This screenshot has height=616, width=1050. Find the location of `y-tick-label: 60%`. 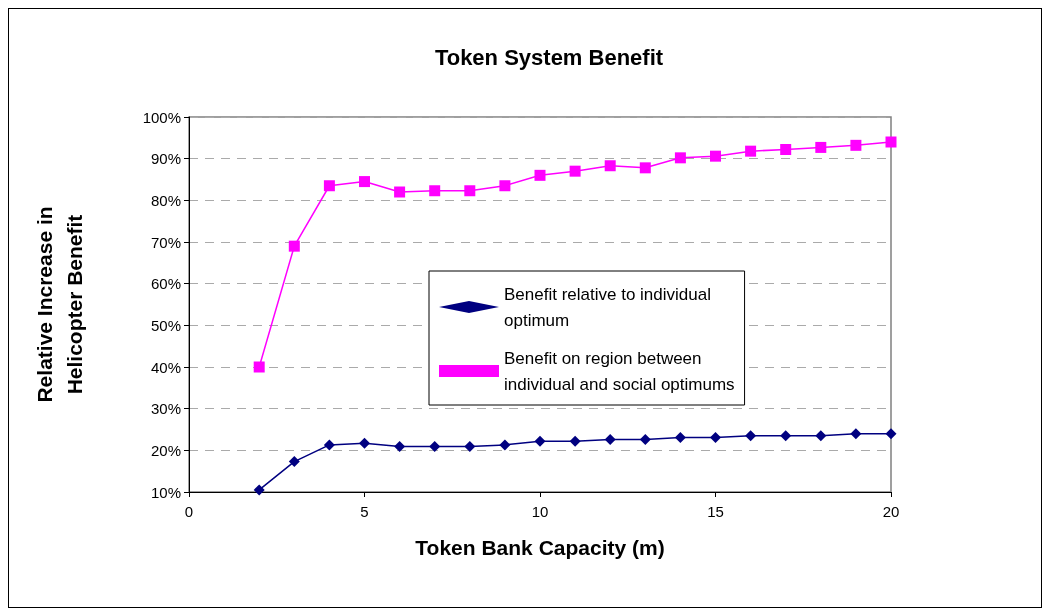

y-tick-label: 60% is located at coordinates (165, 284).